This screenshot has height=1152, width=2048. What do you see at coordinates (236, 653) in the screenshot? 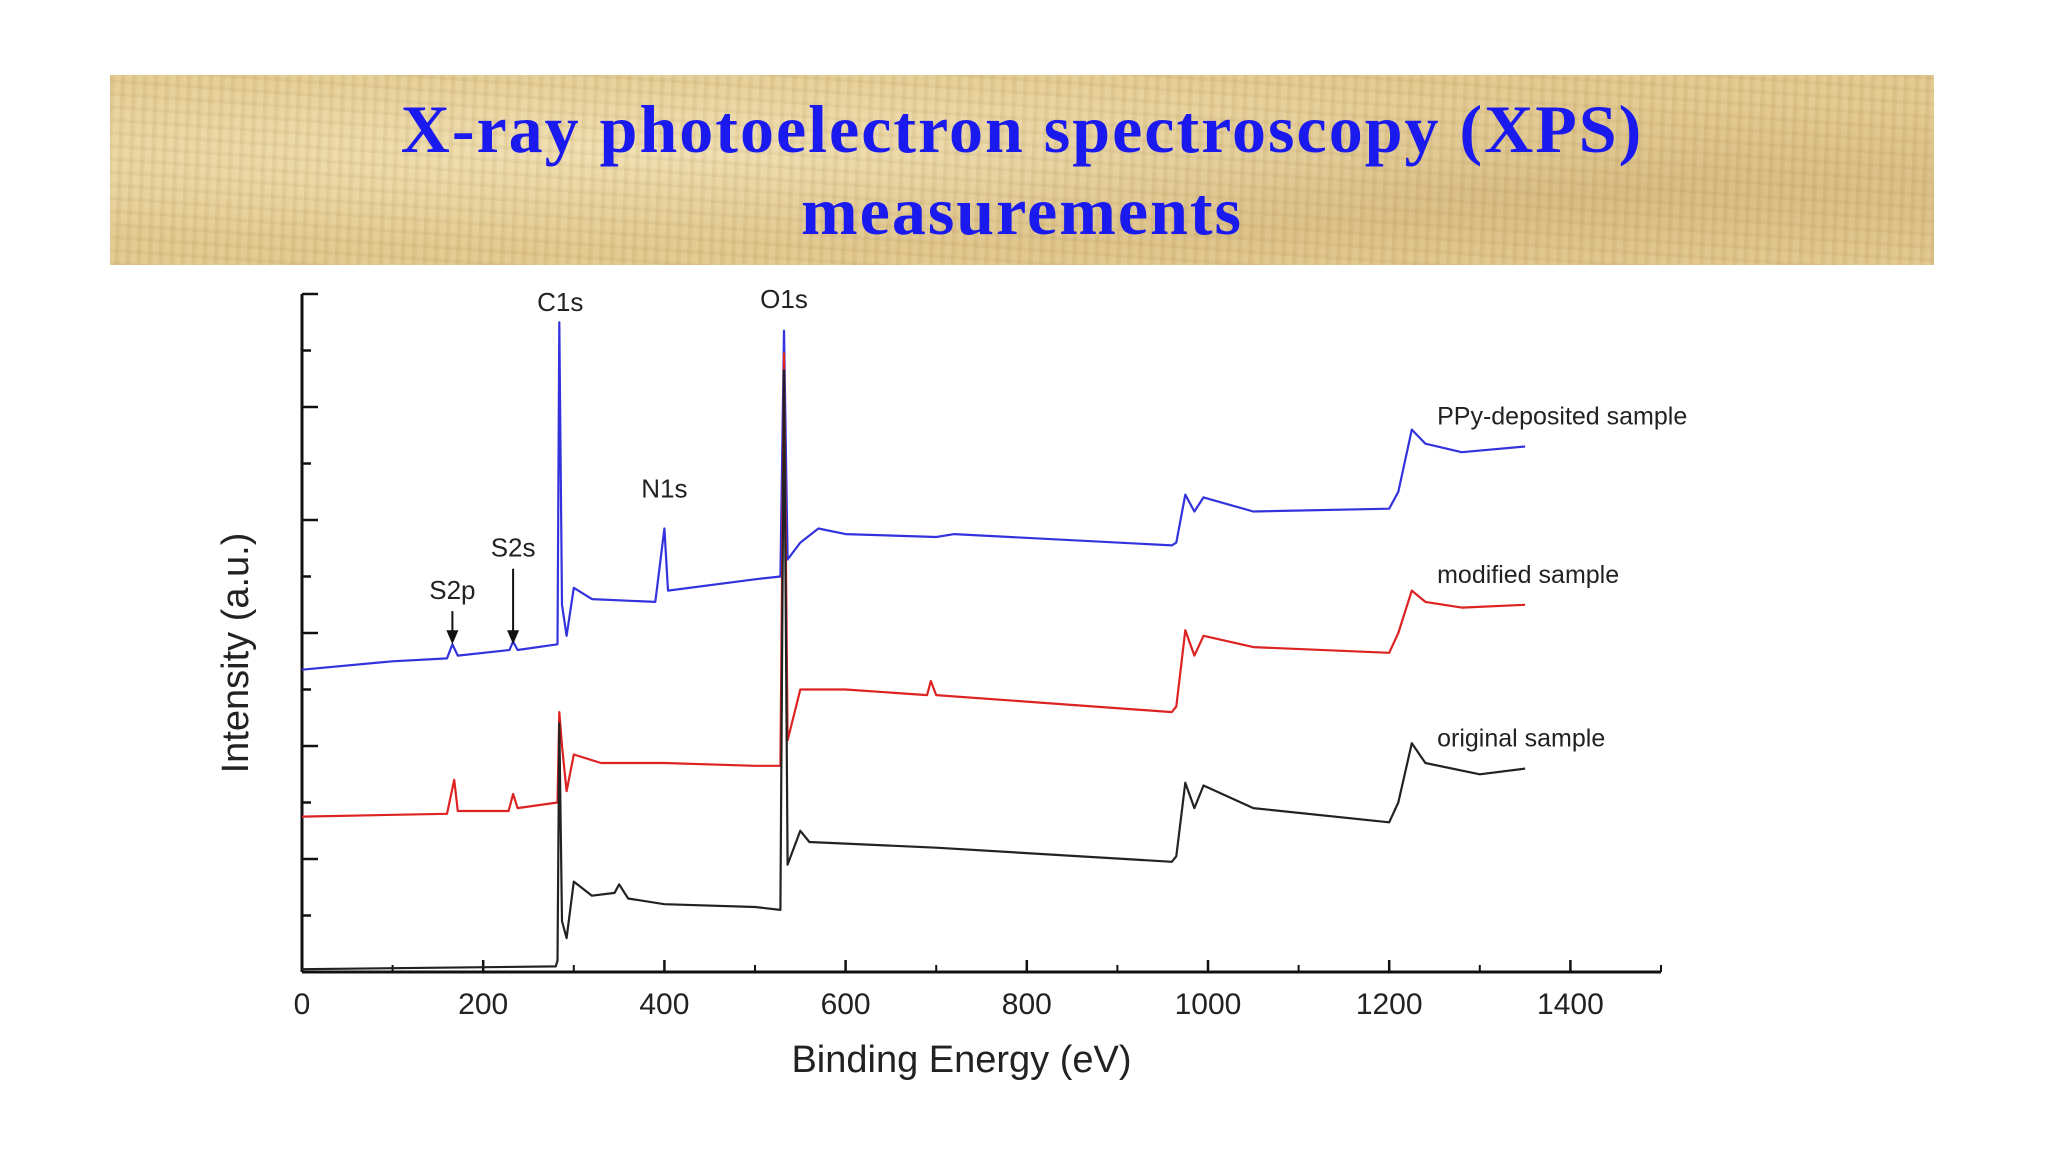
I see `y-axis-title: Intensity (a.u.)` at bounding box center [236, 653].